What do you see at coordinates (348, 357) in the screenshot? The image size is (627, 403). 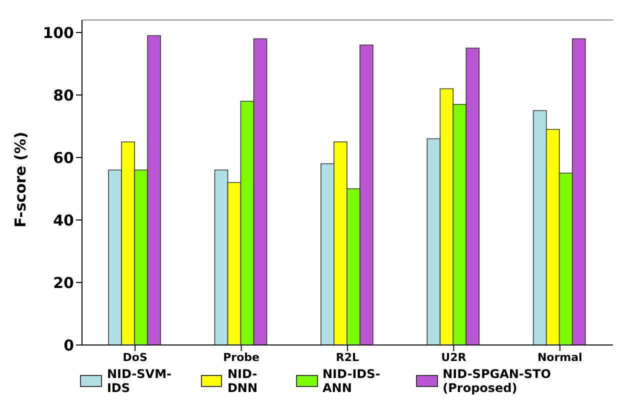 I see `x-tick-label: R2L` at bounding box center [348, 357].